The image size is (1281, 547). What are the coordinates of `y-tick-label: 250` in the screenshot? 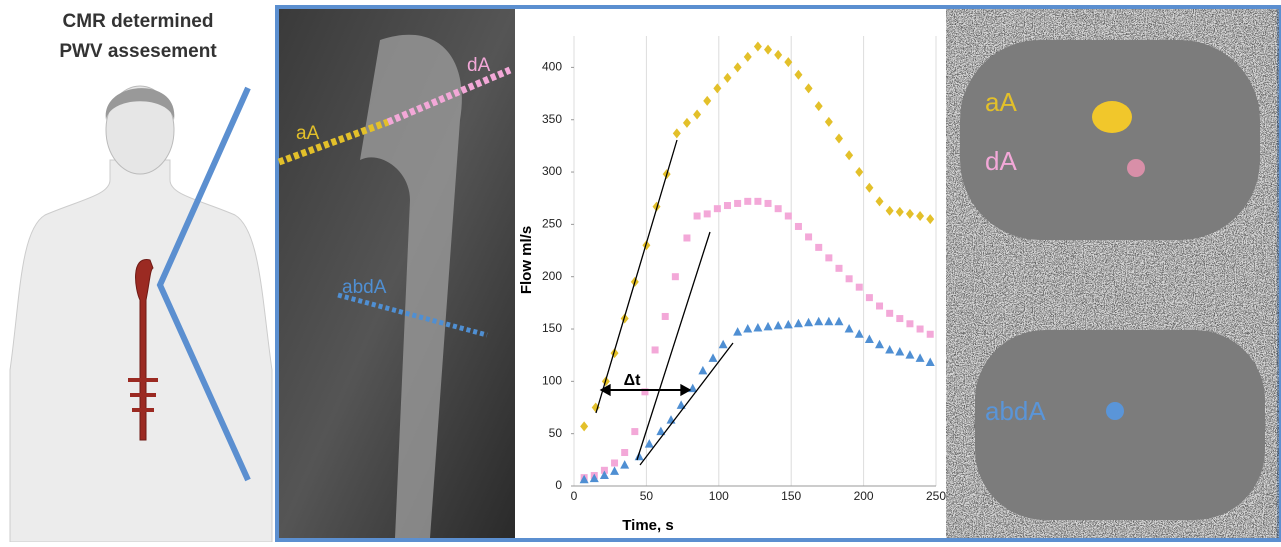 It's located at (552, 224).